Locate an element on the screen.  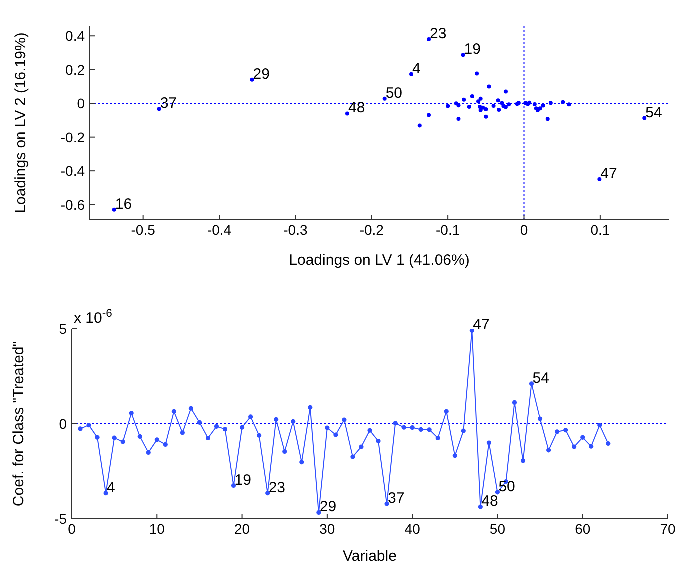
y-tick-label: -0.2 is located at coordinates (73, 137).